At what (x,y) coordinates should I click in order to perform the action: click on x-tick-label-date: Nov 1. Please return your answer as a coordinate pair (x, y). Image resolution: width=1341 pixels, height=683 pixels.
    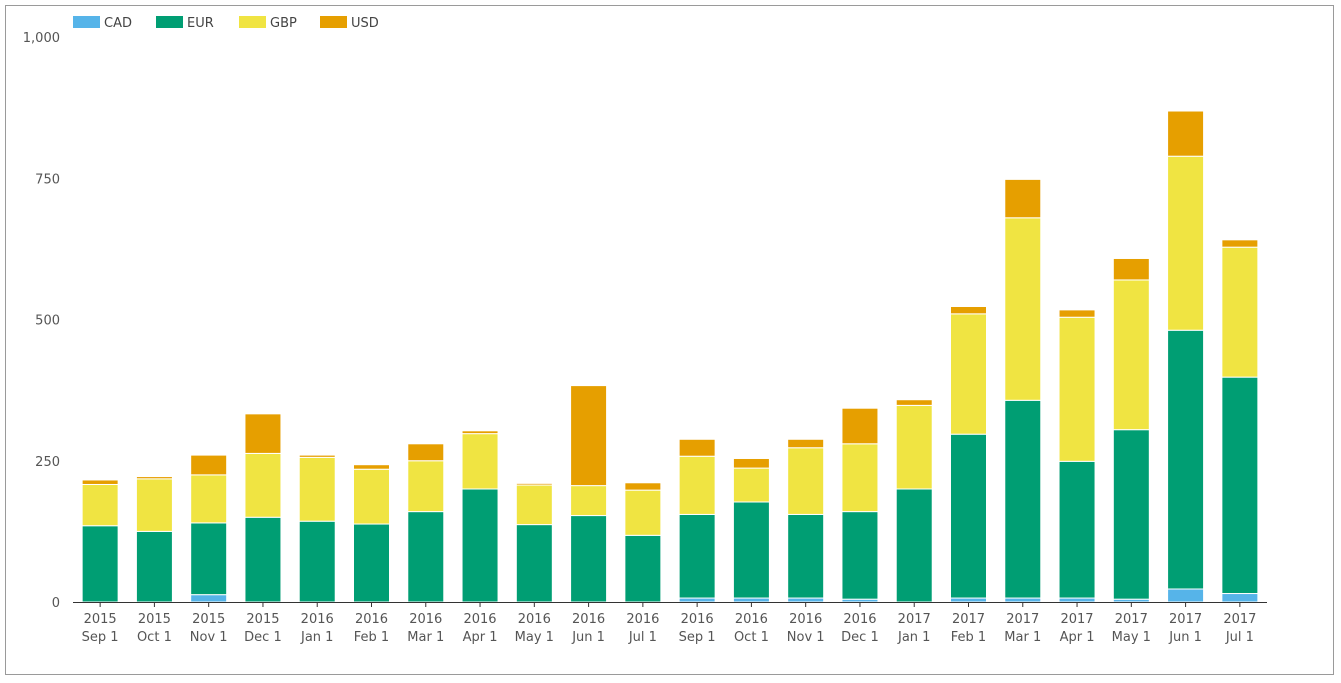
    Looking at the image, I should click on (806, 637).